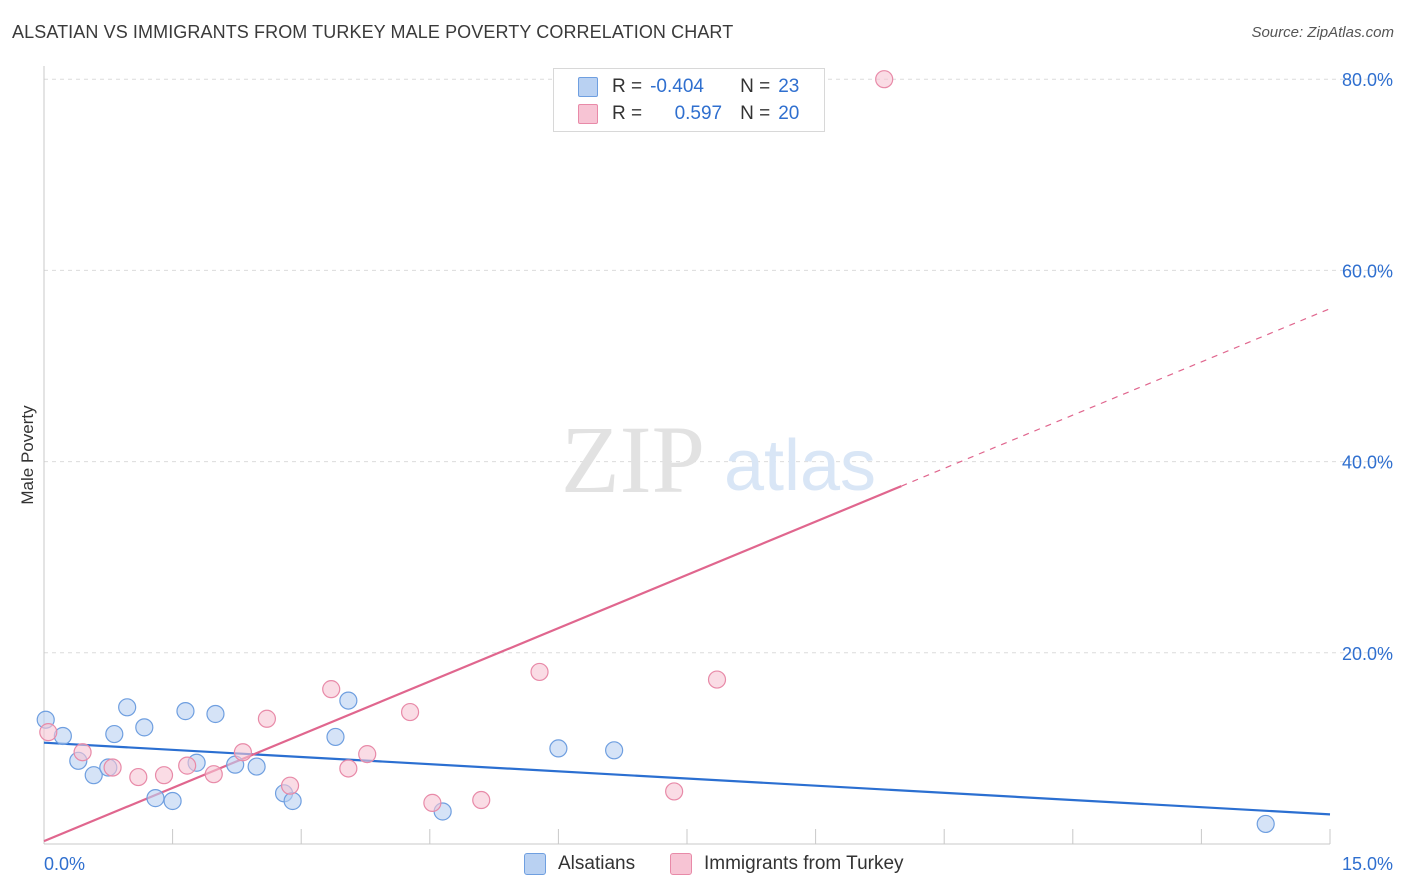 The width and height of the screenshot is (1406, 892). I want to click on stats-legend: R = -0.404 N = 23 R = 0.597 N = 20, so click(689, 100).